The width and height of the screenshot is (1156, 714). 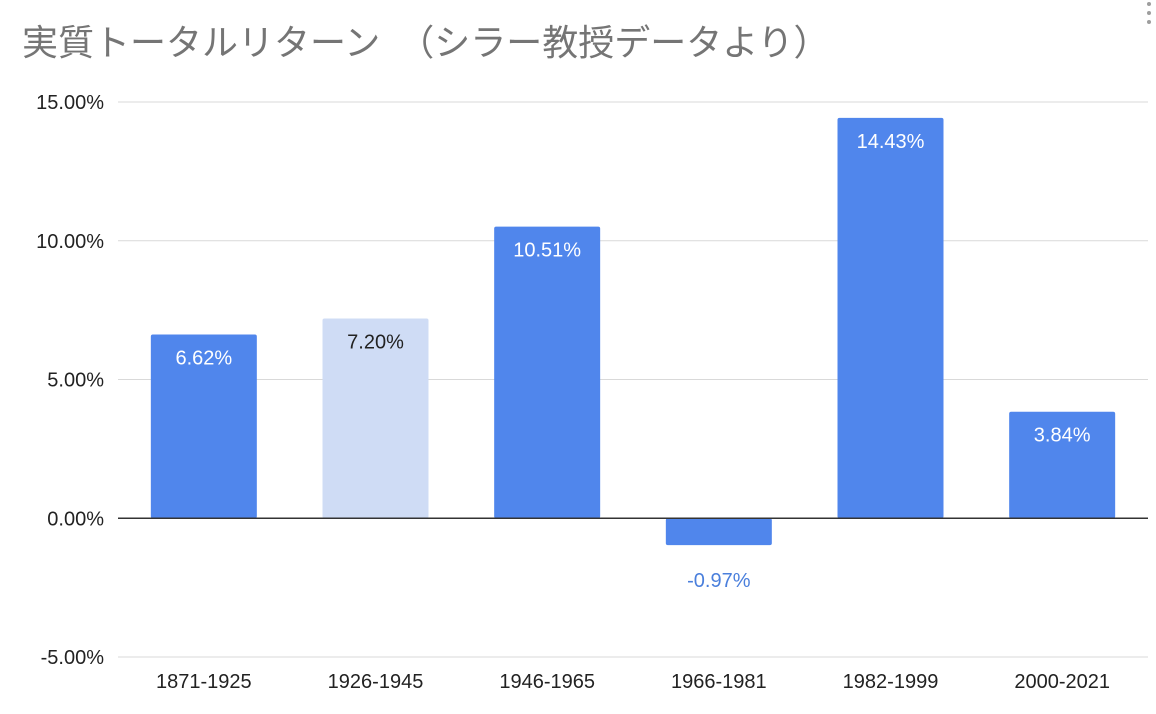 I want to click on x-tick-label: 1966-1981, so click(x=719, y=682).